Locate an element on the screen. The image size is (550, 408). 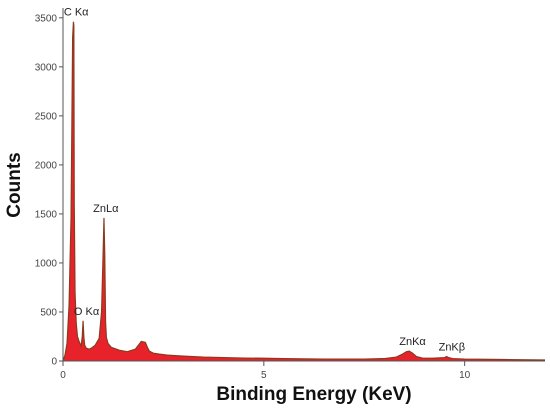
y-tick-label: 500 is located at coordinates (48, 312).